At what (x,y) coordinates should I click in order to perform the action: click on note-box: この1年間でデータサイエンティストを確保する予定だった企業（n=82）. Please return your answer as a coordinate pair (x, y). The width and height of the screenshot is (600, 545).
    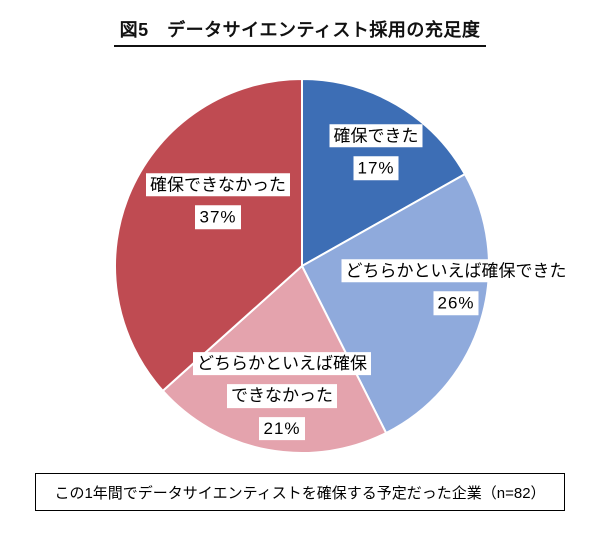
    Looking at the image, I should click on (300, 492).